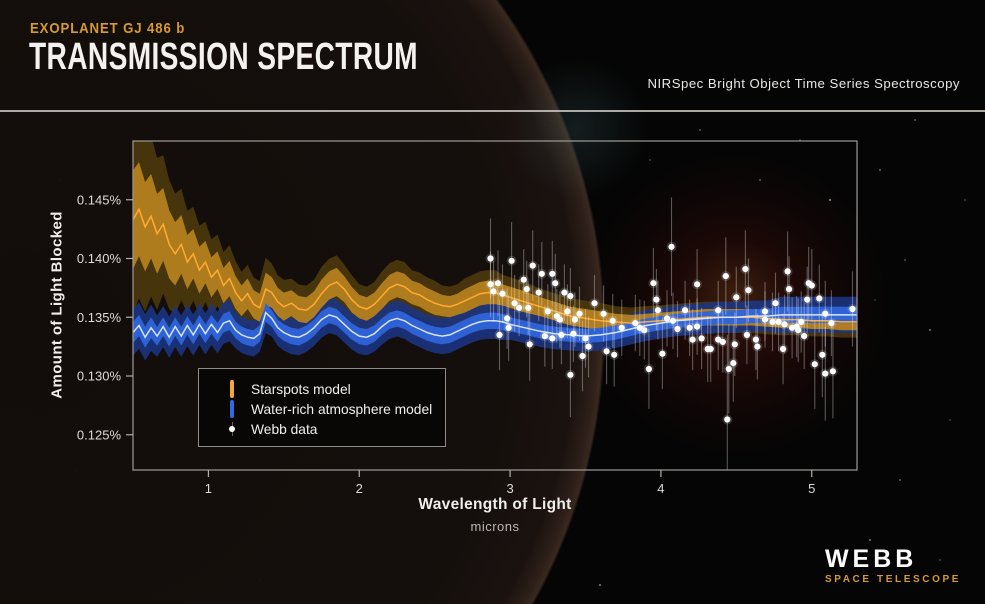 The height and width of the screenshot is (604, 985). I want to click on x-axis-title: Wavelength of Light, so click(495, 504).